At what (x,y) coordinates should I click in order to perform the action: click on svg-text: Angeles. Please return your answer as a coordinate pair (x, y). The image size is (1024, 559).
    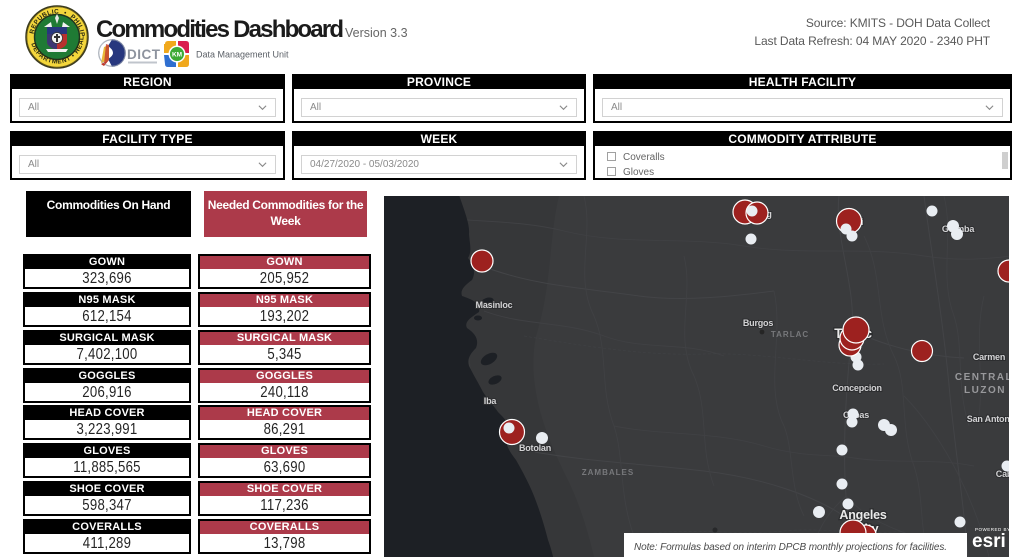
    Looking at the image, I should click on (862, 515).